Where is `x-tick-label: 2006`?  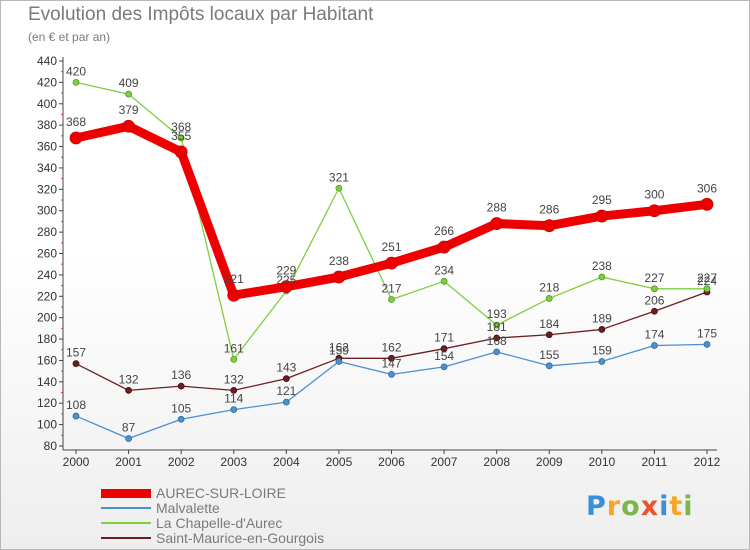
x-tick-label: 2006 is located at coordinates (391, 462).